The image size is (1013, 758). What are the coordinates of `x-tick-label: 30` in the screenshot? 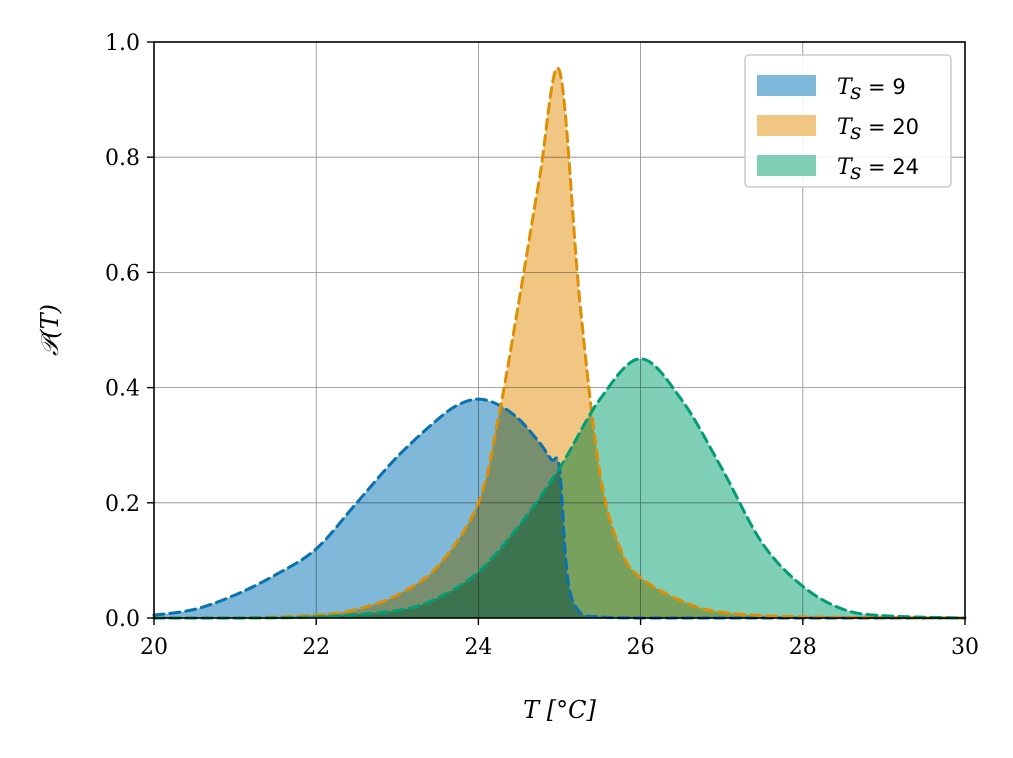 It's located at (965, 647).